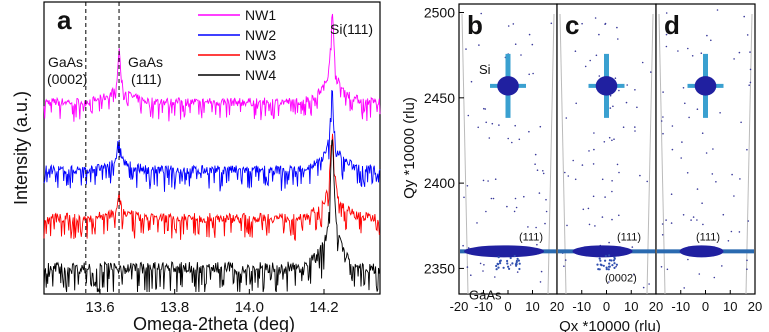 Image resolution: width=769 pixels, height=332 pixels. What do you see at coordinates (351, 29) in the screenshot?
I see `annotation-si-111: Si(111)` at bounding box center [351, 29].